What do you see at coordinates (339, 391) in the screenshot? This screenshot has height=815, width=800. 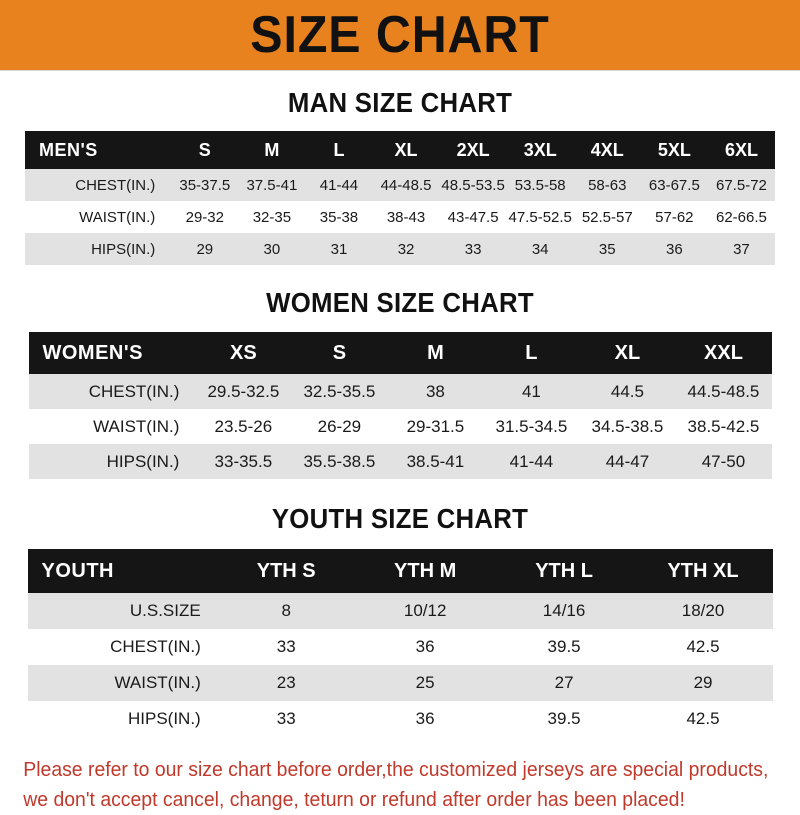 I see `measurement-cell: 32.5-35.5` at bounding box center [339, 391].